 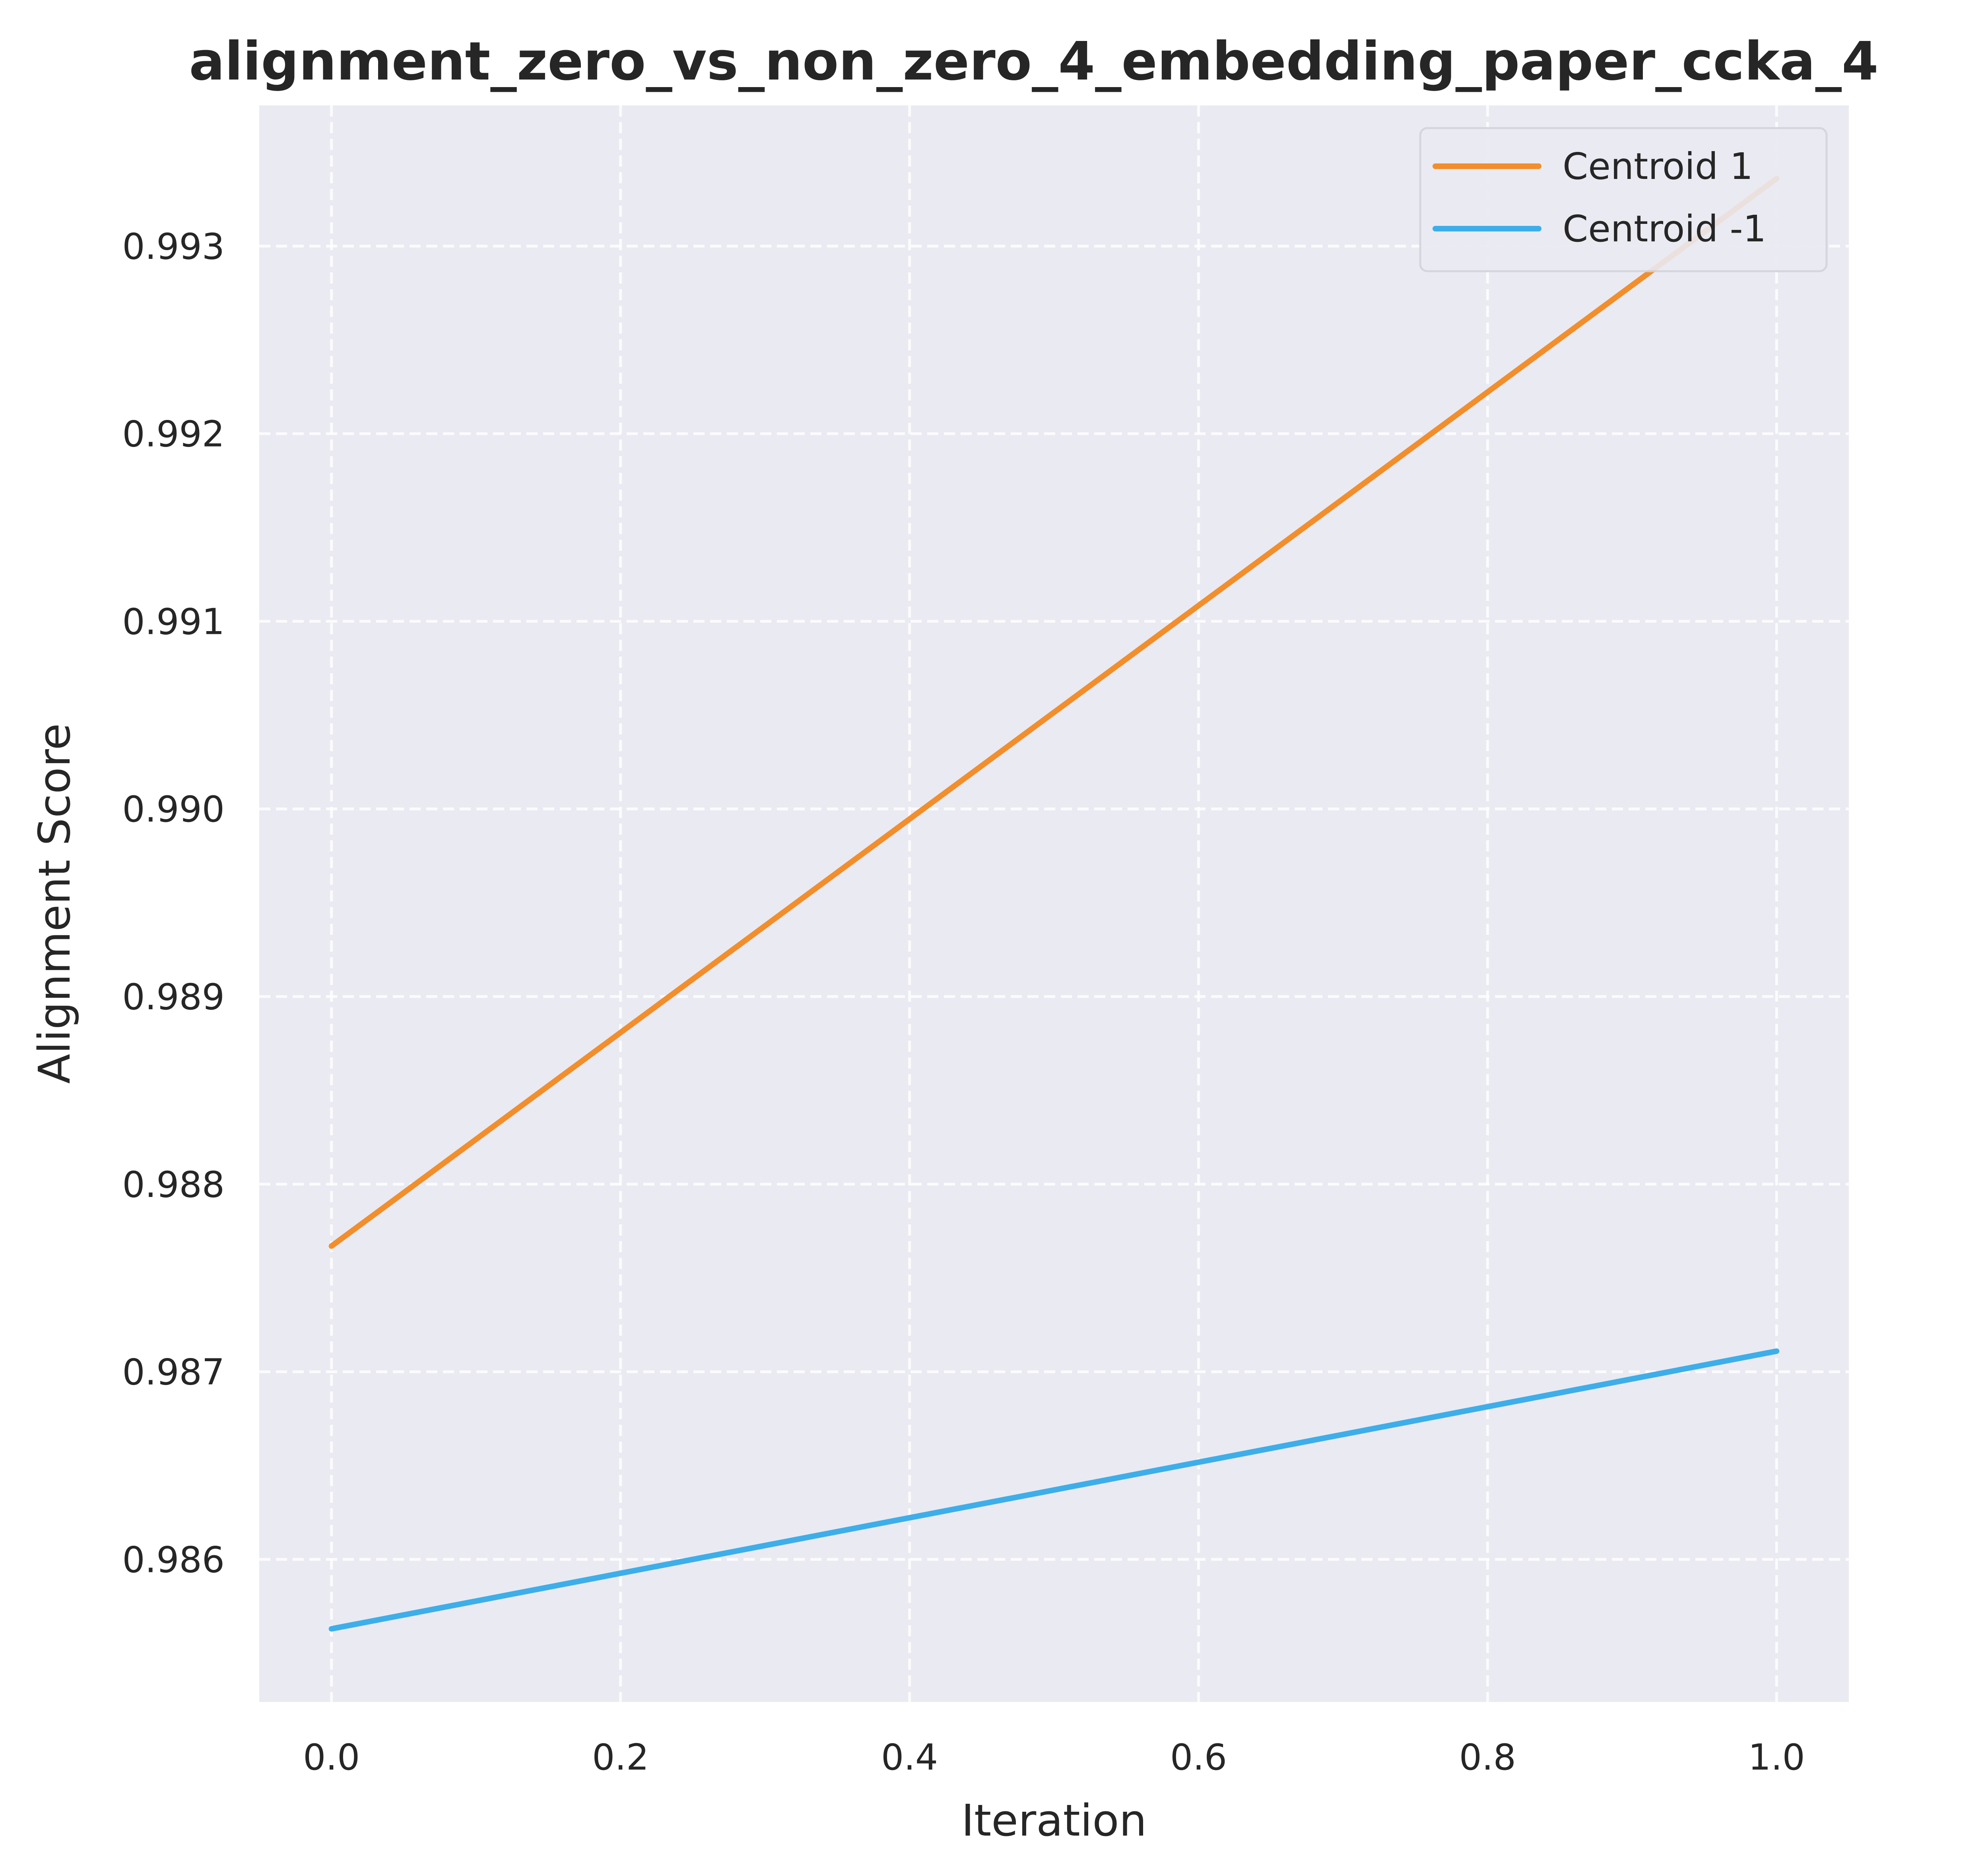 I want to click on y-tick-label: 0.991, so click(x=173, y=622).